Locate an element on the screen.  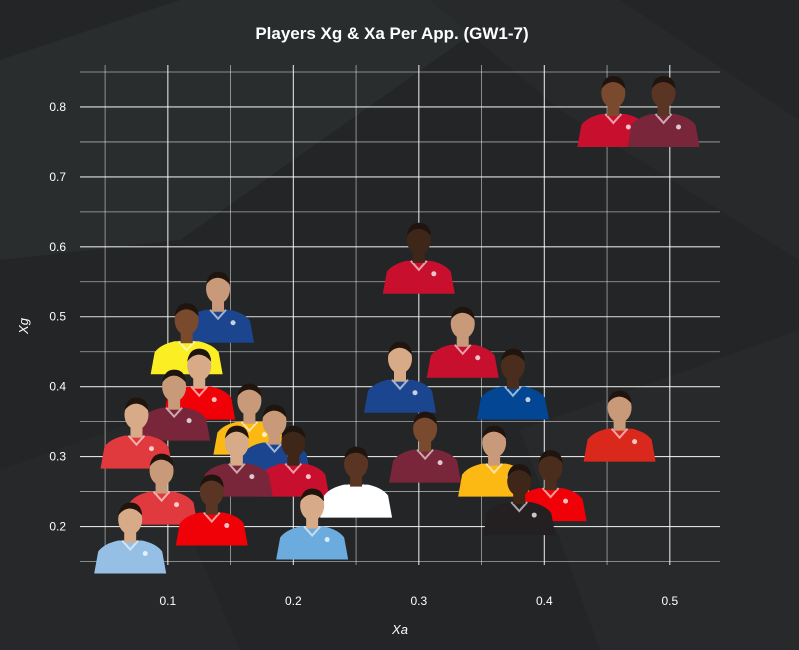
x-tick-label: 0.5 is located at coordinates (669, 601).